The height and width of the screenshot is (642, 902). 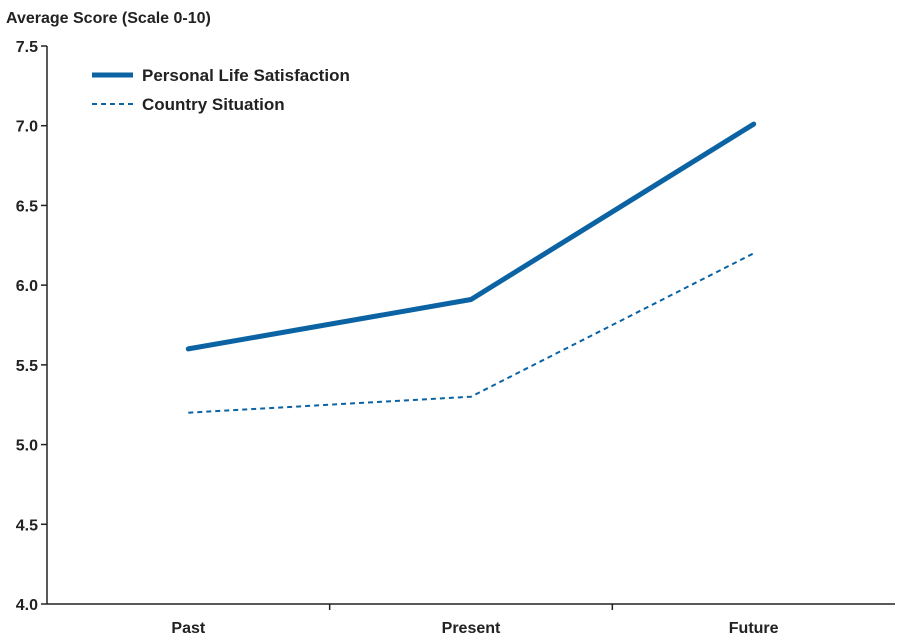 What do you see at coordinates (471, 628) in the screenshot?
I see `x-tick-label: Present` at bounding box center [471, 628].